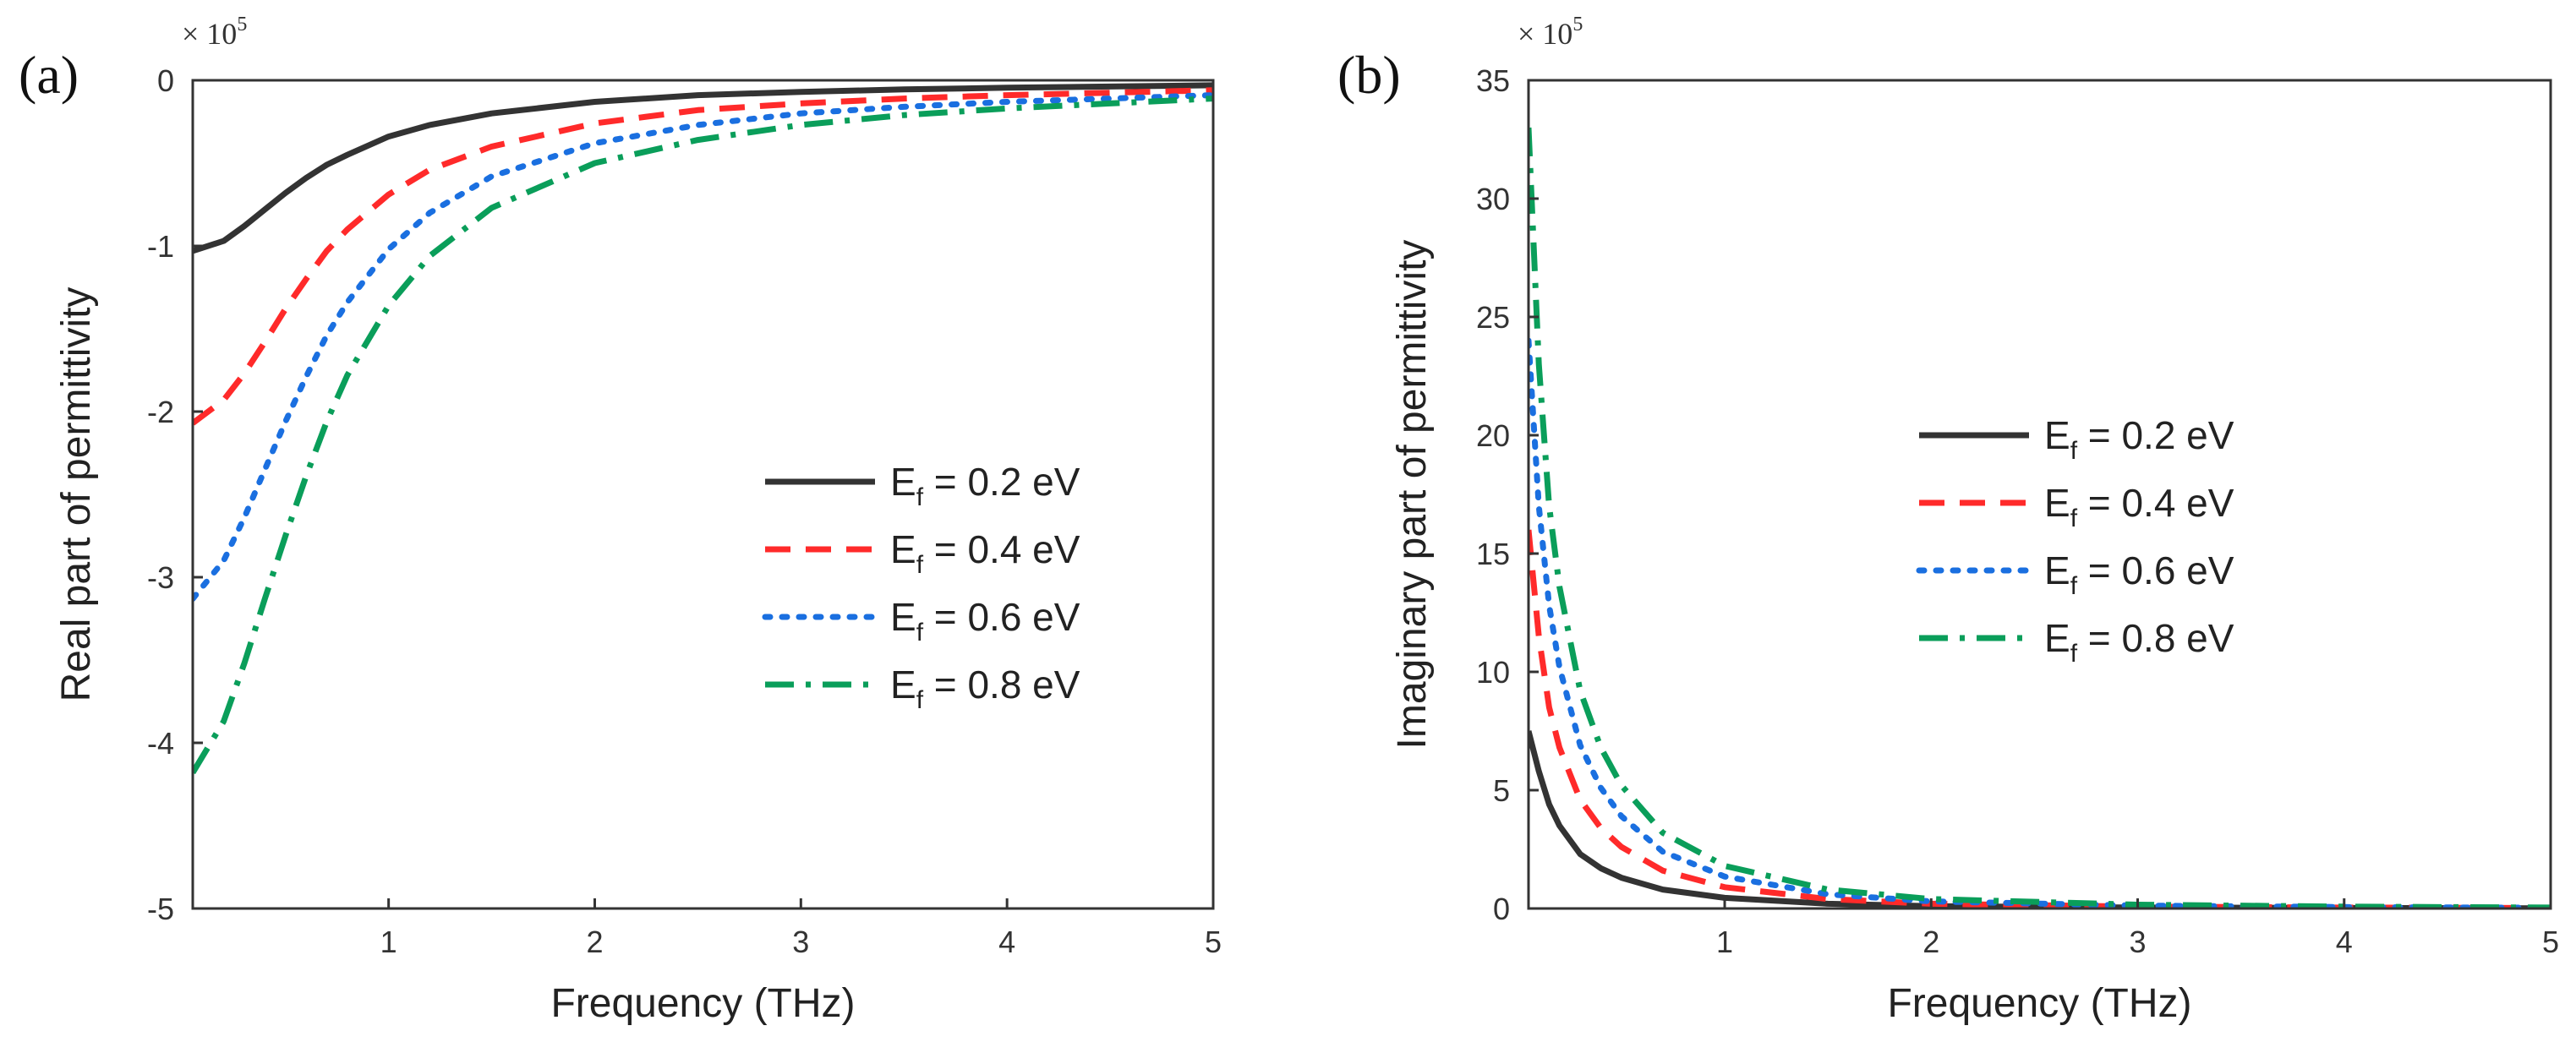 The image size is (2576, 1053). What do you see at coordinates (1501, 790) in the screenshot?
I see `y-tick-label: 5` at bounding box center [1501, 790].